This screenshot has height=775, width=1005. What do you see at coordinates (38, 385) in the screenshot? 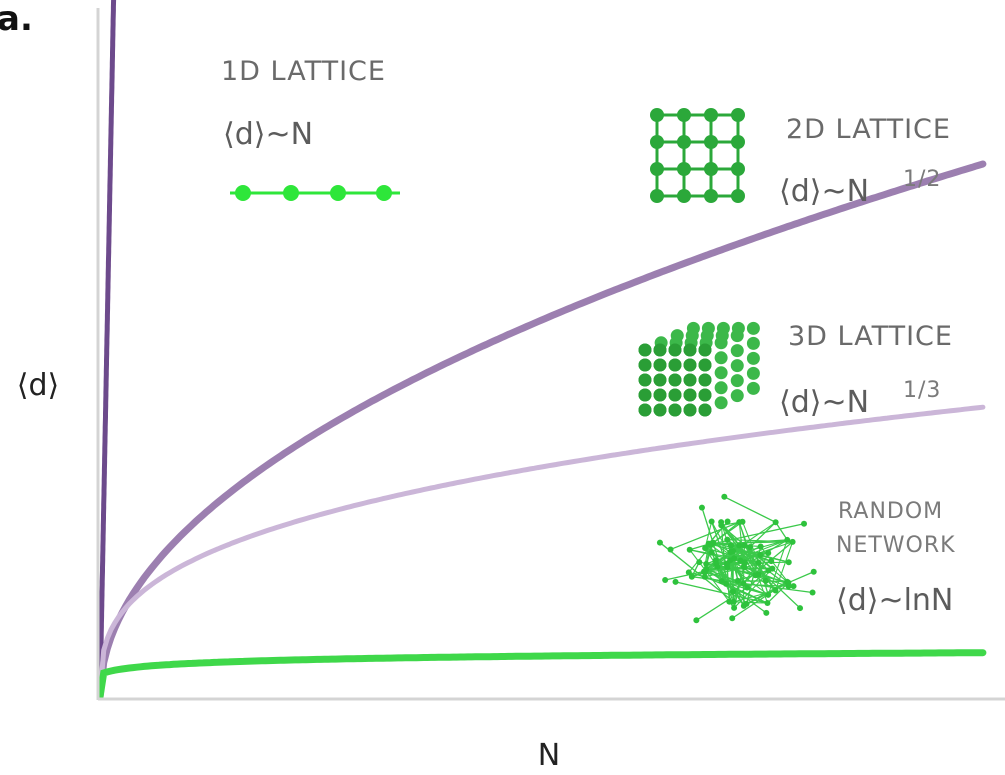
I see `y-axis-title: ⟨d⟩` at bounding box center [38, 385].